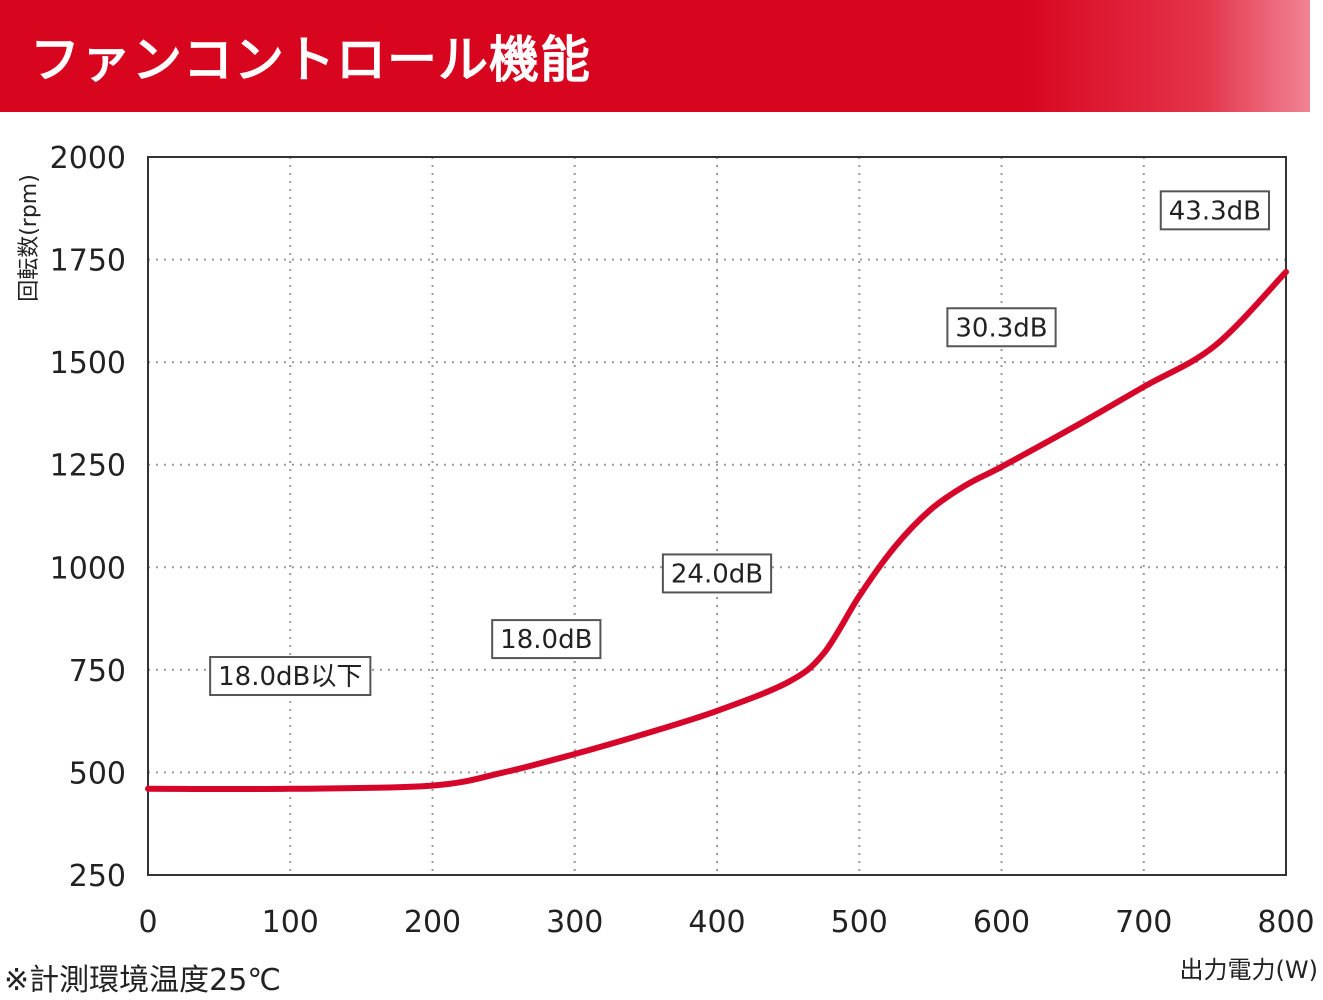 This screenshot has width=1323, height=1000. I want to click on y-tick-label: 1250, so click(88, 466).